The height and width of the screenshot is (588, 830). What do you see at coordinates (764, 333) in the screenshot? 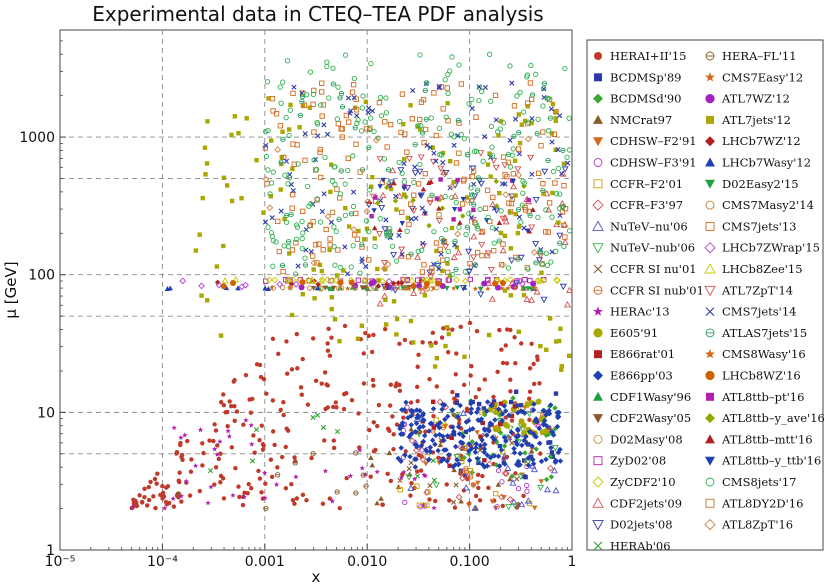
I see `legend-label: ATLAS7jets'15` at bounding box center [764, 333].